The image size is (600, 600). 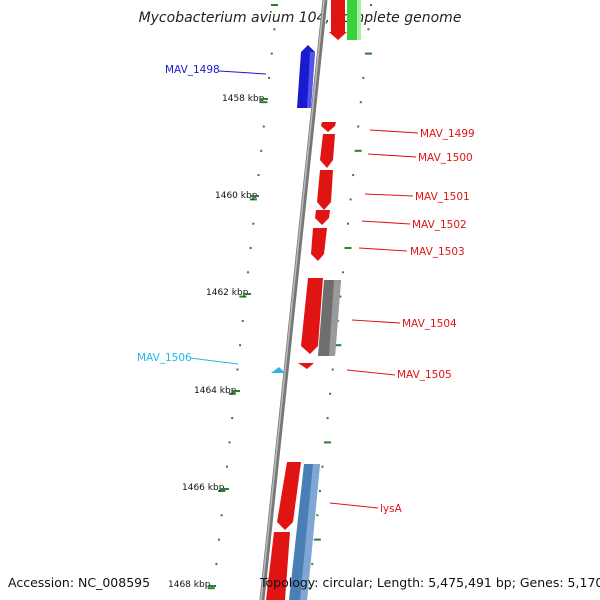 I want to click on accession-text: Accession: NC_008595, so click(x=79, y=582).